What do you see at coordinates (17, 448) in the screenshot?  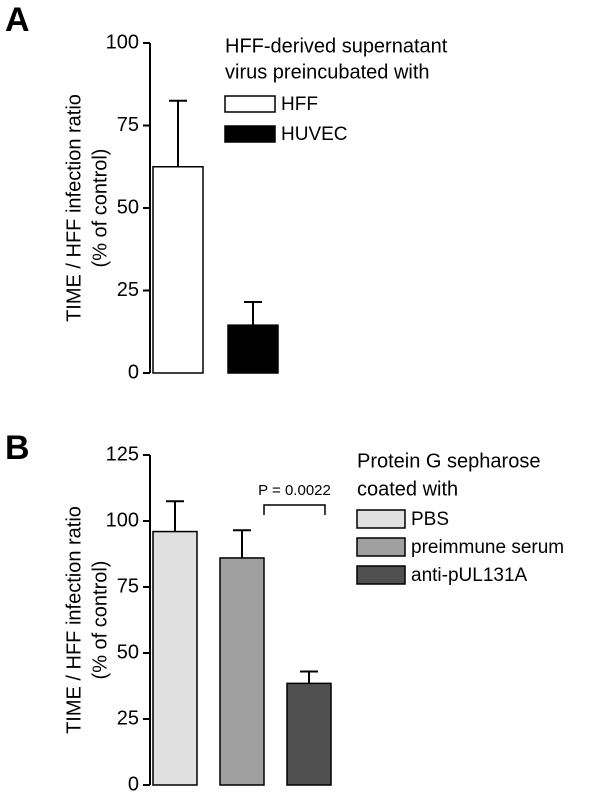 I see `panel-label: B` at bounding box center [17, 448].